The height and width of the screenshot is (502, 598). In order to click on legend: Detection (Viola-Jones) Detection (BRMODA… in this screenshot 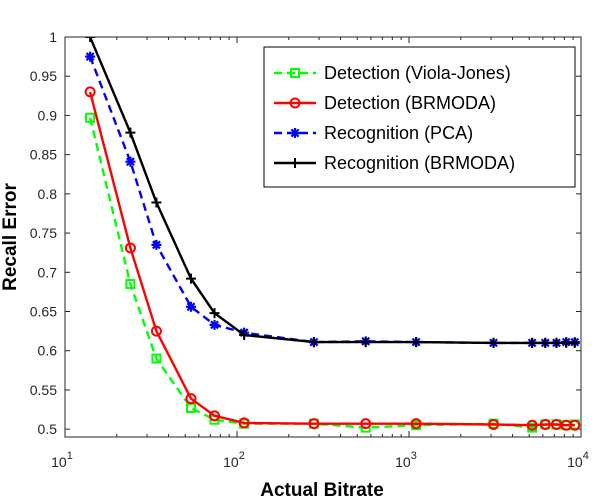, I will do `click(419, 117)`.